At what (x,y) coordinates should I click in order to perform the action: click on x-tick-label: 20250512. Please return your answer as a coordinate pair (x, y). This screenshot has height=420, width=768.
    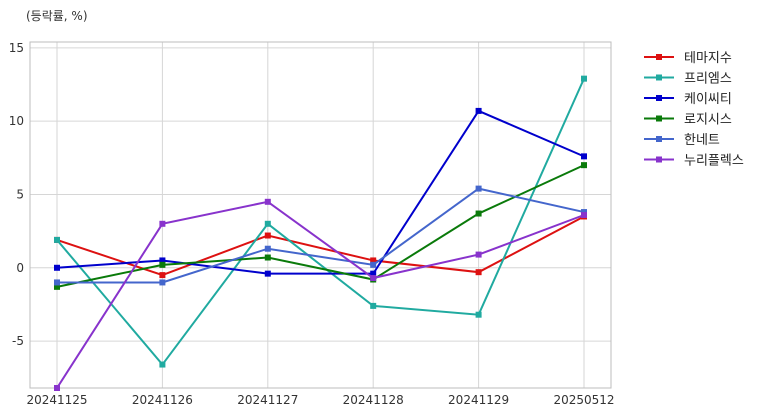
    Looking at the image, I should click on (583, 400).